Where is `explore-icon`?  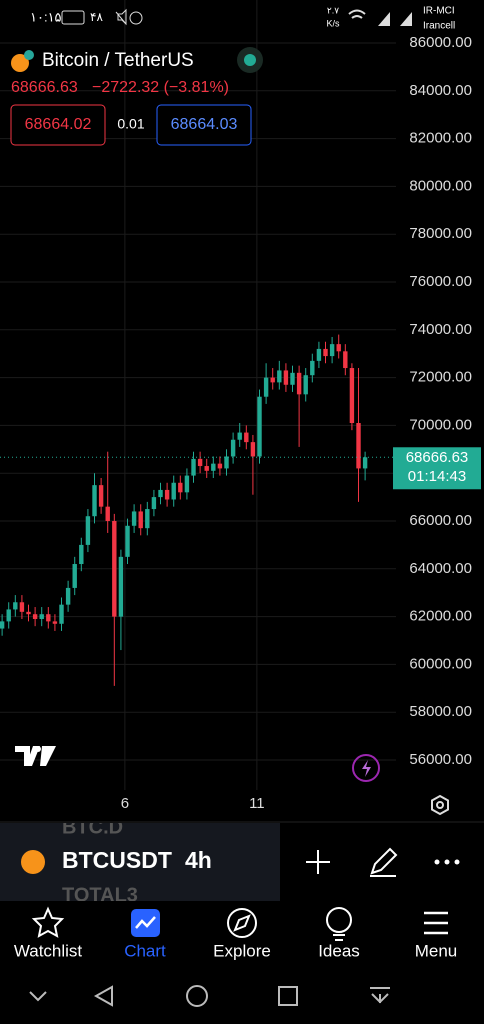
explore-icon is located at coordinates (242, 923).